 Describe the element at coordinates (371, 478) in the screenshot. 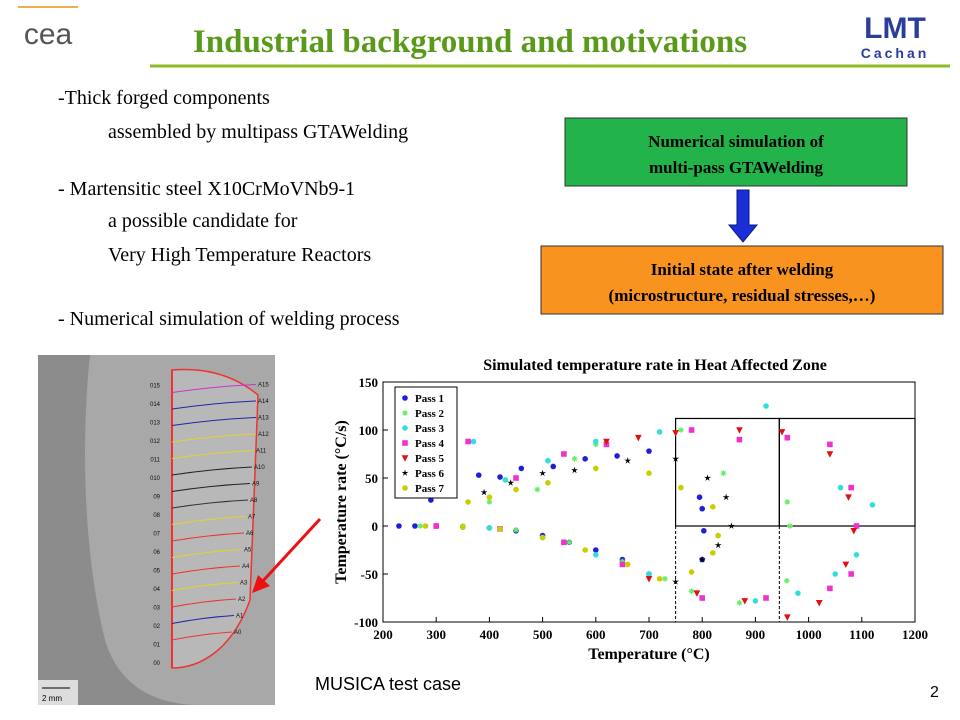

I see `y-tick-label: 50` at that location.